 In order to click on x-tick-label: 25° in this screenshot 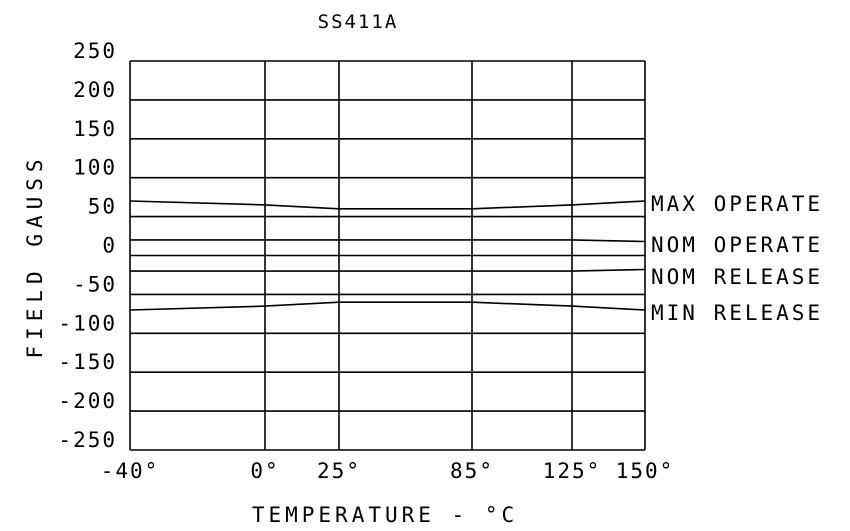, I will do `click(339, 471)`.